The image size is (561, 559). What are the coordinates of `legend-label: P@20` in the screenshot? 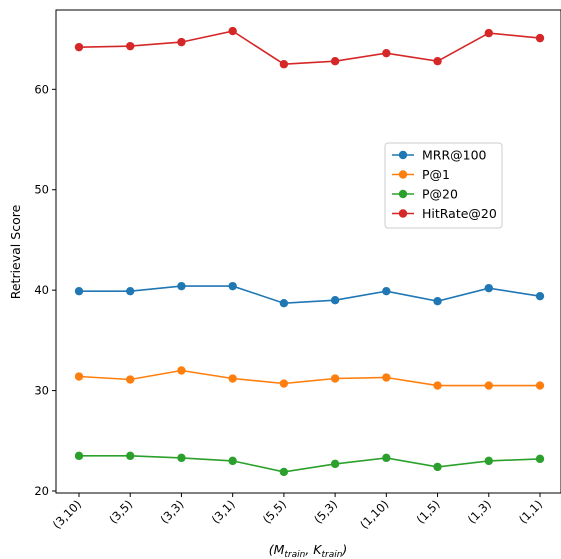 It's located at (440, 194).